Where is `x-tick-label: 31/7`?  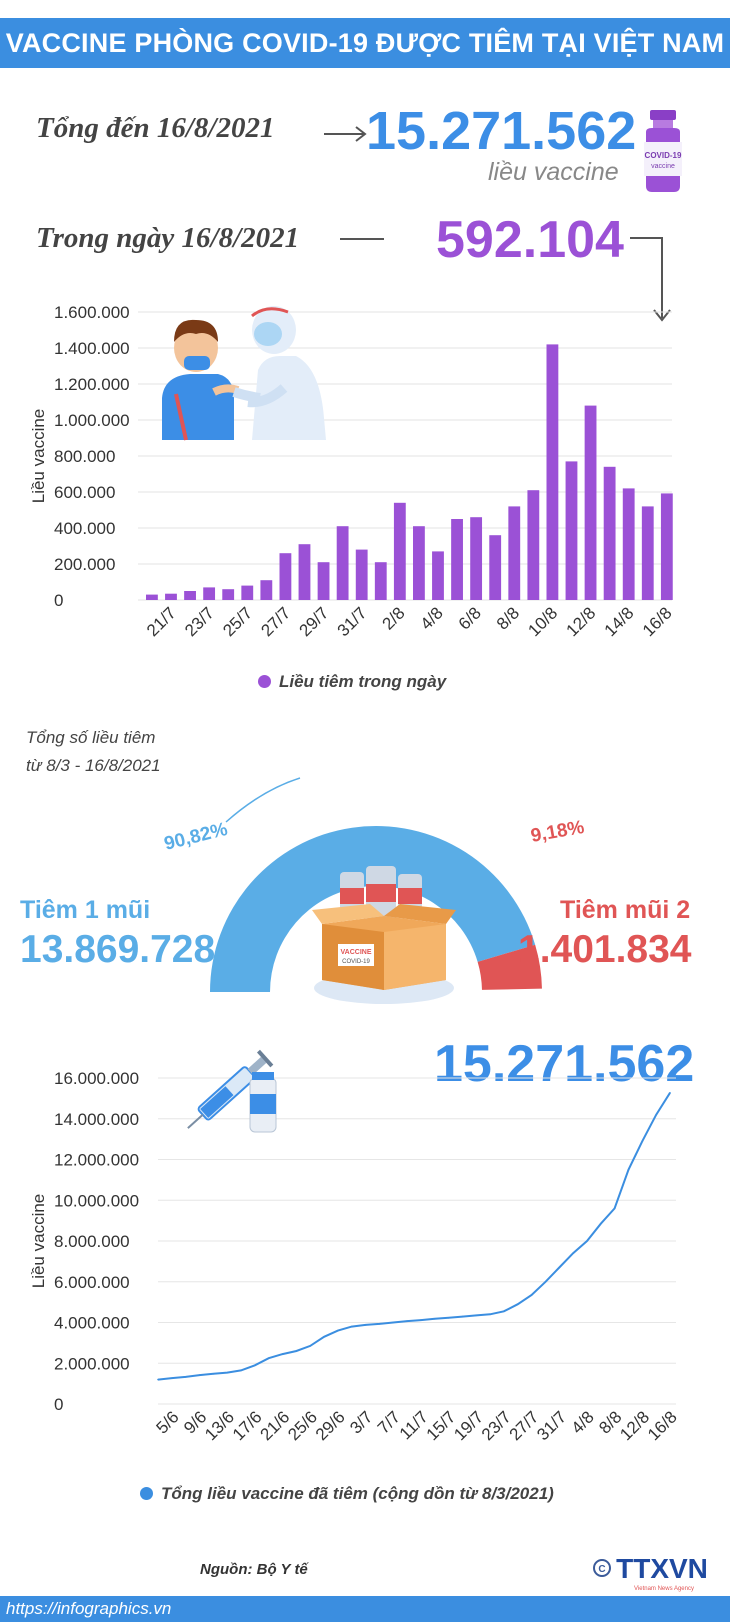 x-tick-label: 31/7 is located at coordinates (551, 1425).